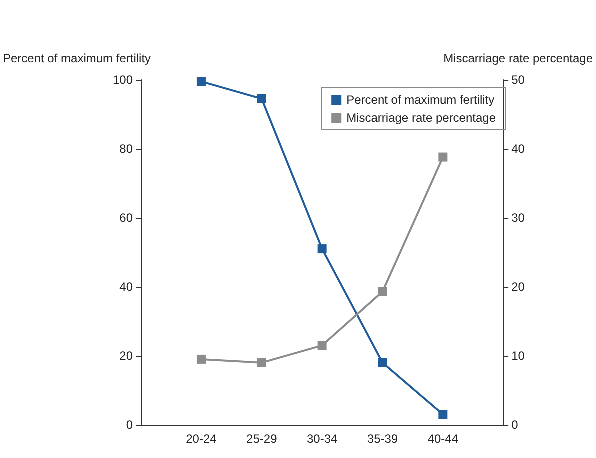 This screenshot has height=458, width=596. I want to click on x-tick-label: 40-44, so click(443, 439).